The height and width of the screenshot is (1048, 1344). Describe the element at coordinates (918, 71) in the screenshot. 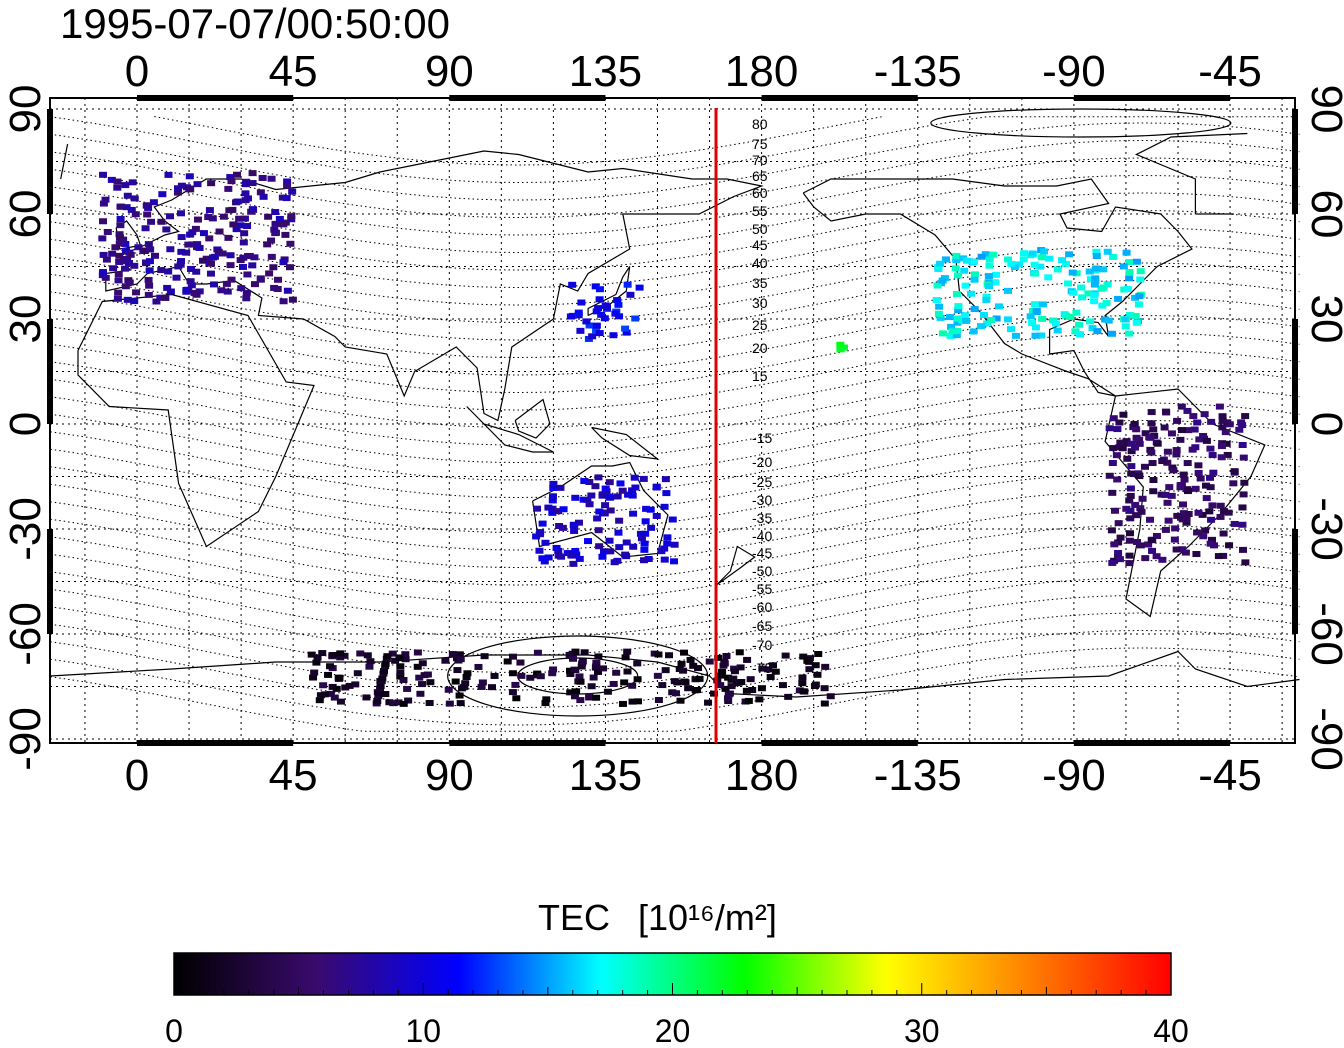

I see `top-lon-label: -135` at that location.